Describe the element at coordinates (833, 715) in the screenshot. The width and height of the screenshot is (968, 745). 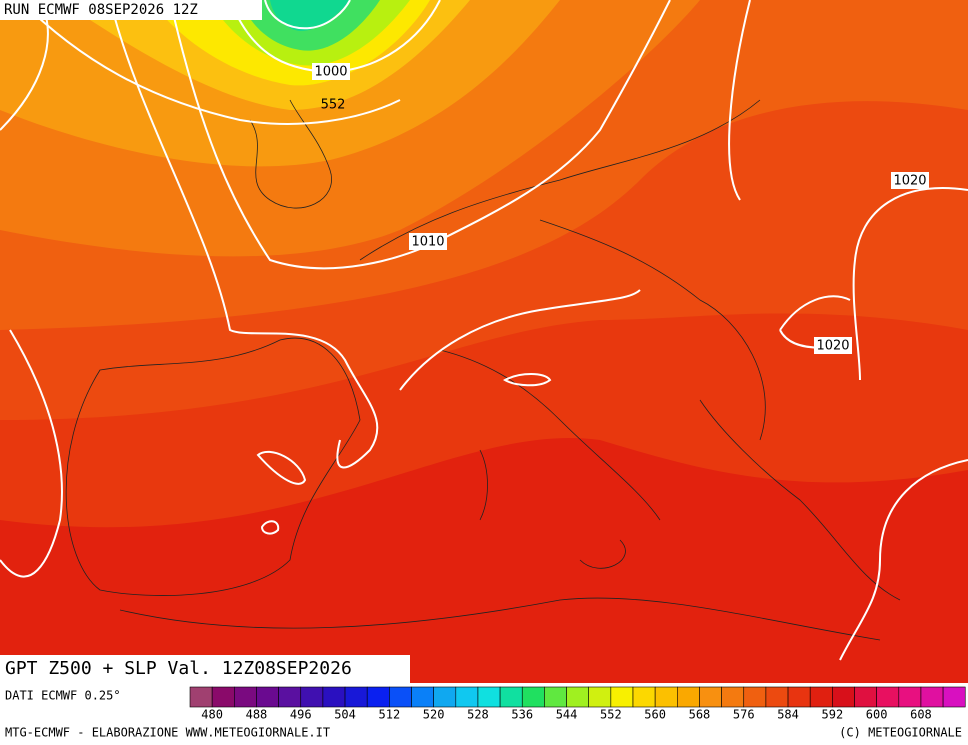
I see `colorbar-label: 592` at that location.